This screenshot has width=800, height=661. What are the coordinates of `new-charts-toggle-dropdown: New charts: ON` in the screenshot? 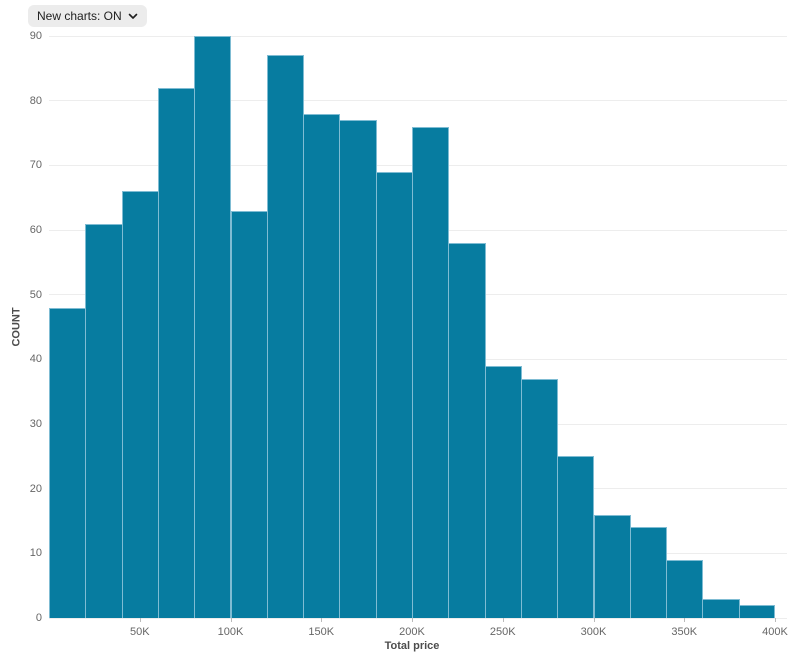 It's located at (87, 16).